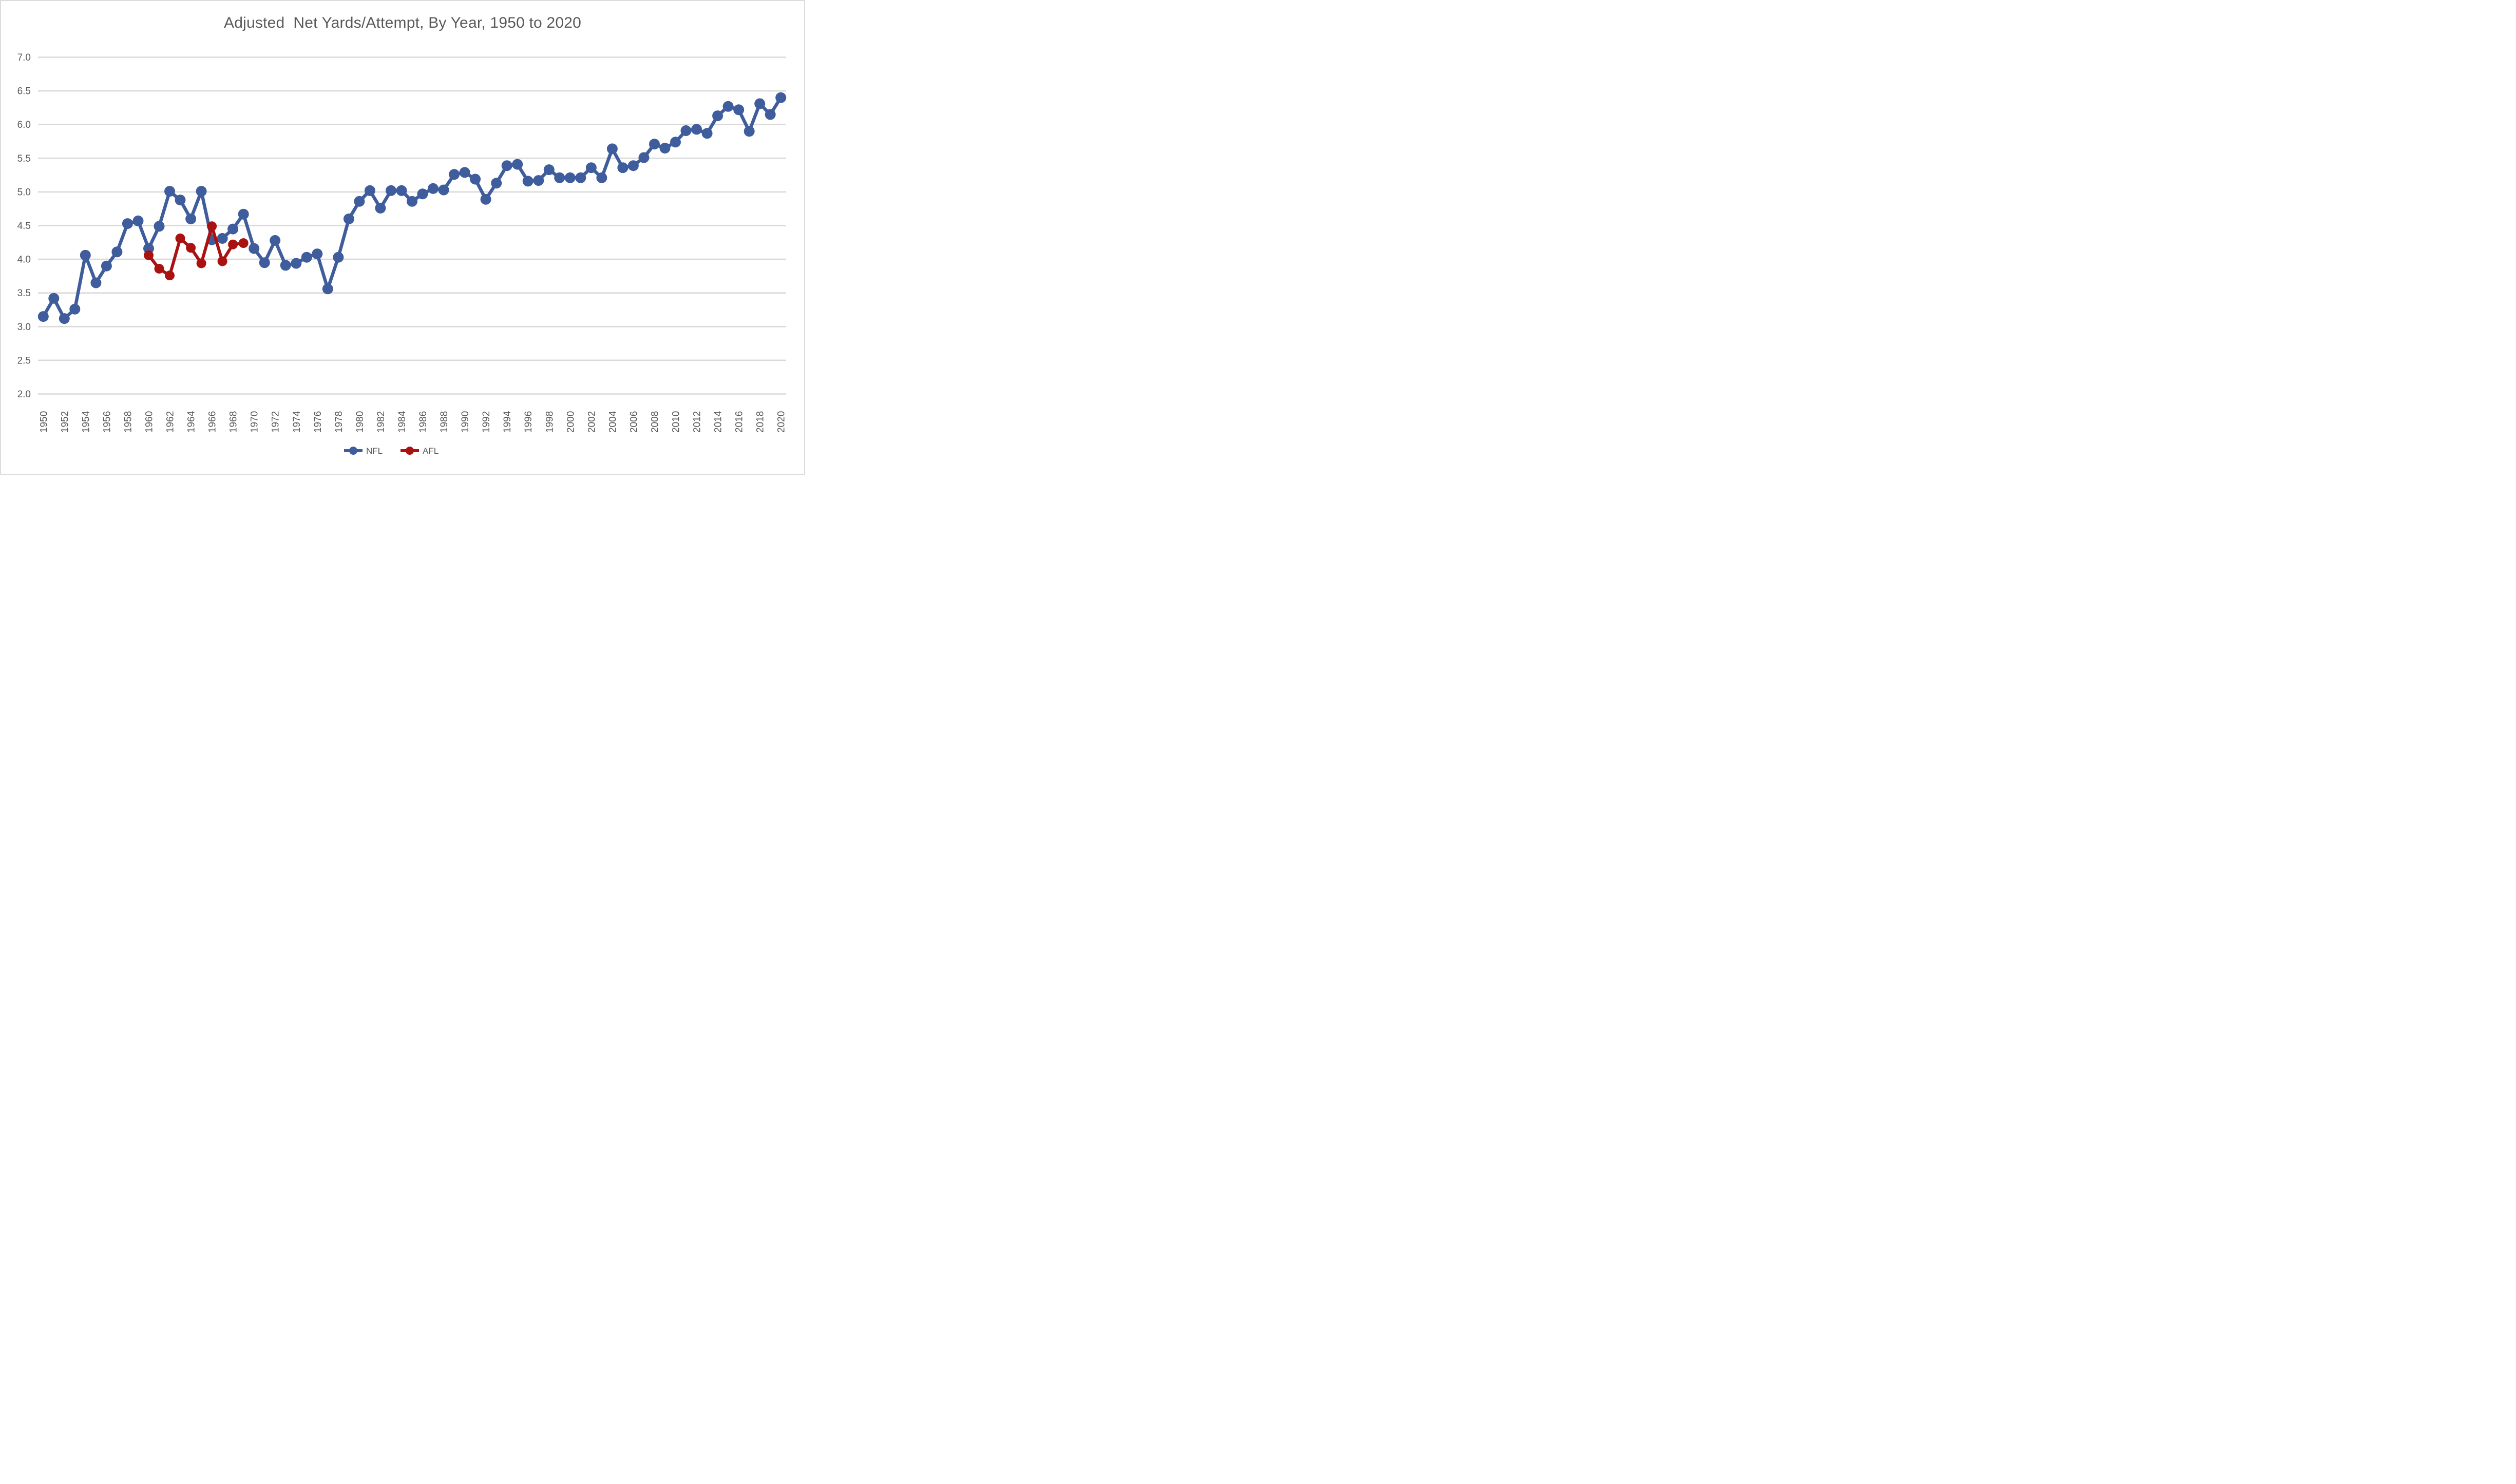  I want to click on x-tick-label-1952: 1952, so click(65, 422).